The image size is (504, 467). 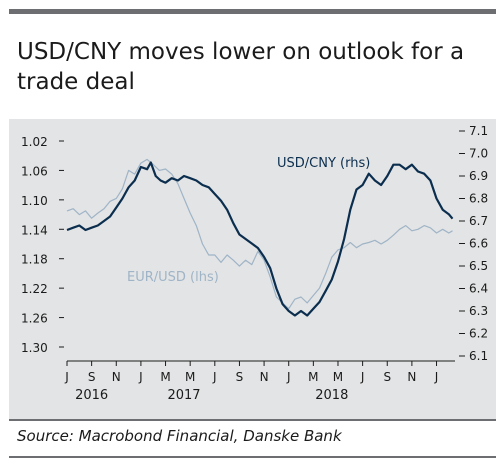 I want to click on y-right-tick-label: 6.6, so click(x=478, y=244).